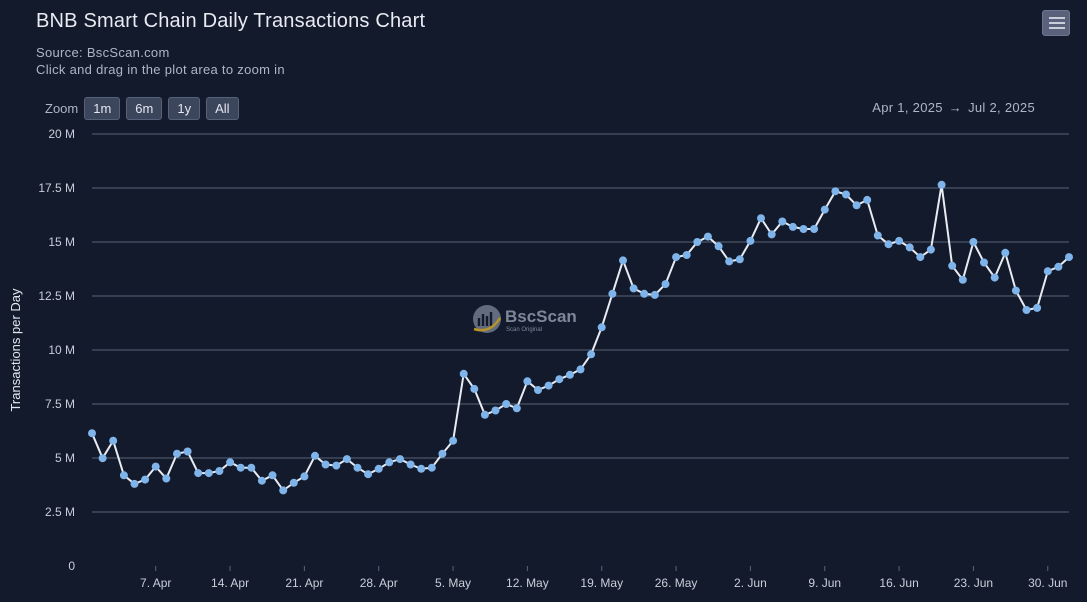 The width and height of the screenshot is (1087, 602). I want to click on context-menu-button, so click(1056, 23).